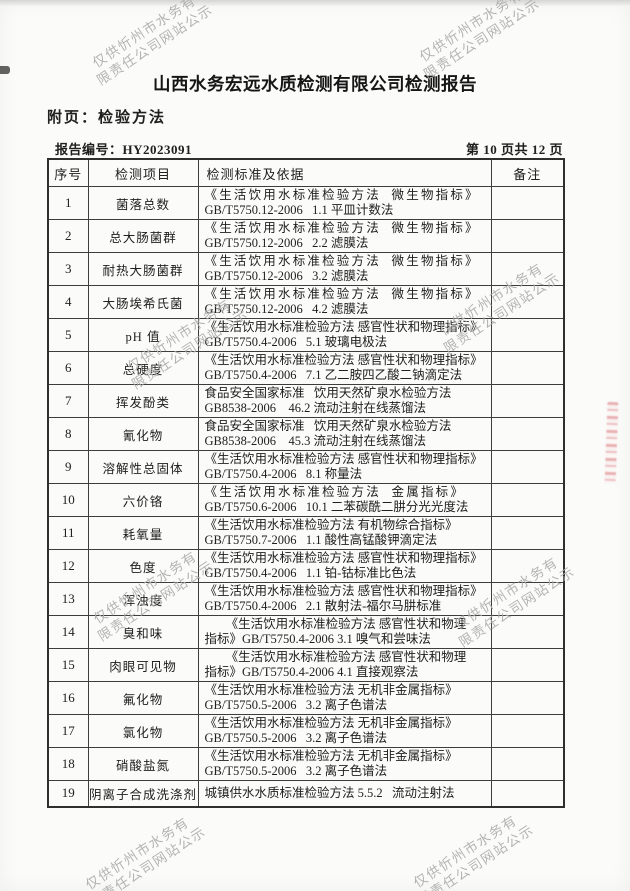 This screenshot has width=630, height=891. I want to click on watermark: 仅供忻州市水务有 限责任公司网站公示, so click(496, 41).